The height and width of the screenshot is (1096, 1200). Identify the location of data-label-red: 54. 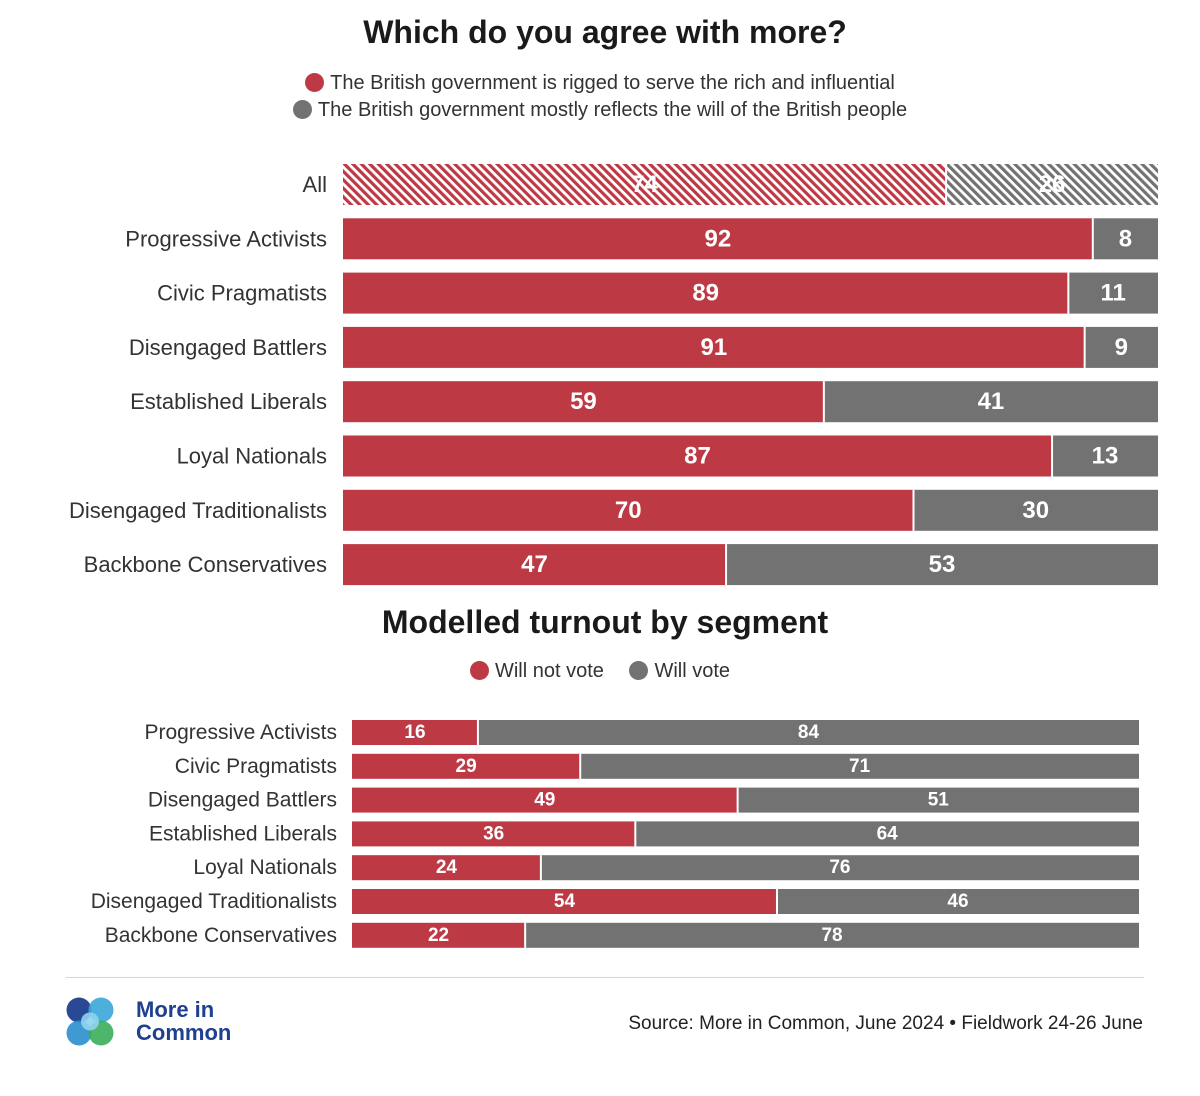
(565, 901).